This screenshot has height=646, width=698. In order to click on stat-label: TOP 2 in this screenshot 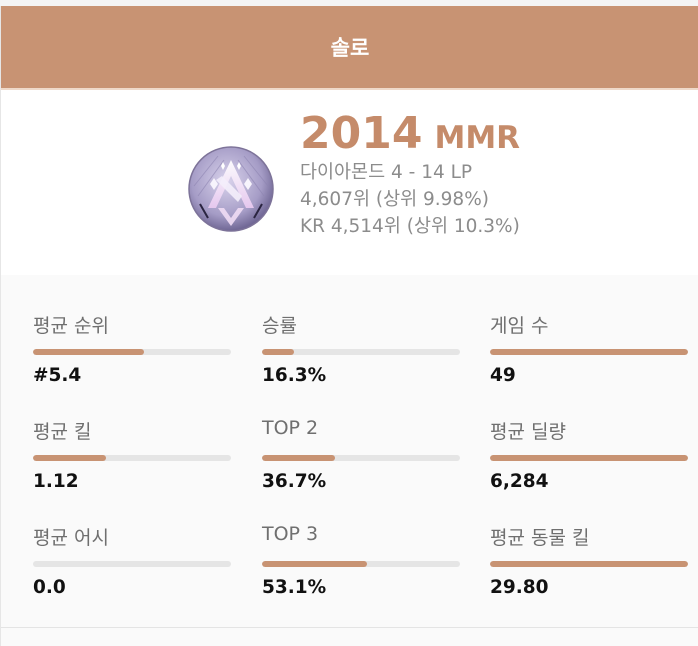, I will do `click(290, 428)`.